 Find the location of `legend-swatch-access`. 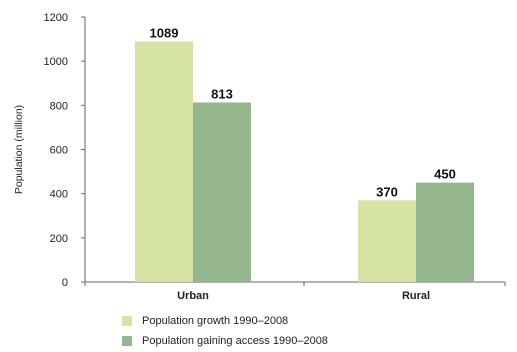

legend-swatch-access is located at coordinates (127, 341).